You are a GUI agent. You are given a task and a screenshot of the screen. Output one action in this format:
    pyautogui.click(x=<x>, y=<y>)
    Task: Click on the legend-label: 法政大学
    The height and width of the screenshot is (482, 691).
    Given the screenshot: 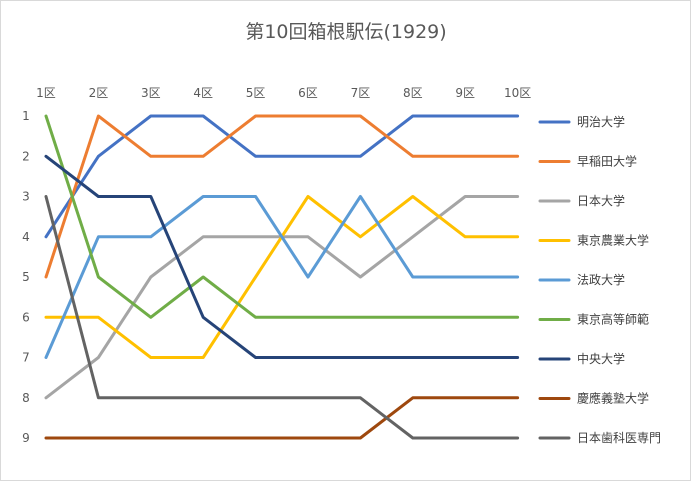 What is the action you would take?
    pyautogui.click(x=601, y=279)
    